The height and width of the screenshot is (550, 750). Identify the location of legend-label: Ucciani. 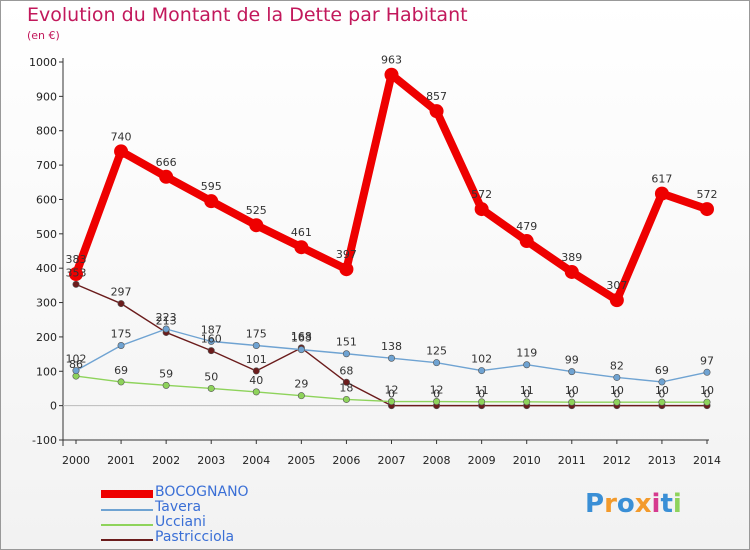
(180, 522).